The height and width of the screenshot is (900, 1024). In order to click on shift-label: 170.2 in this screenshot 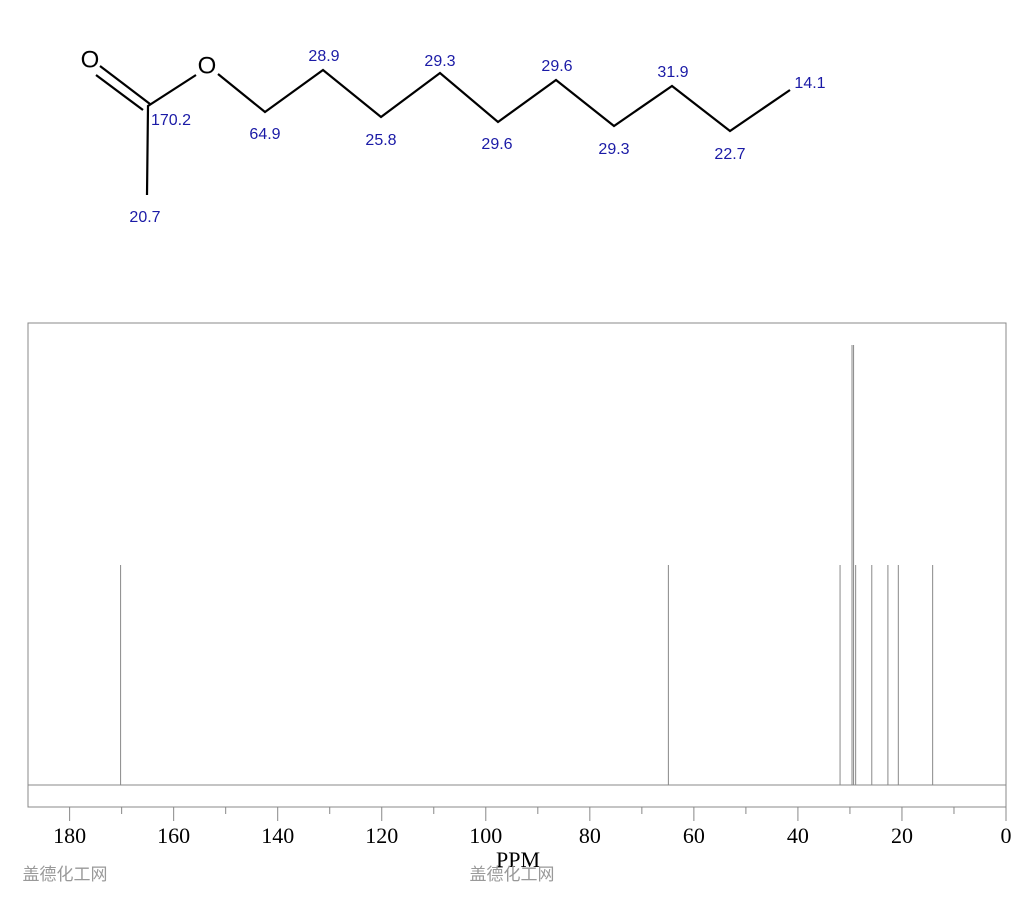, I will do `click(171, 120)`.